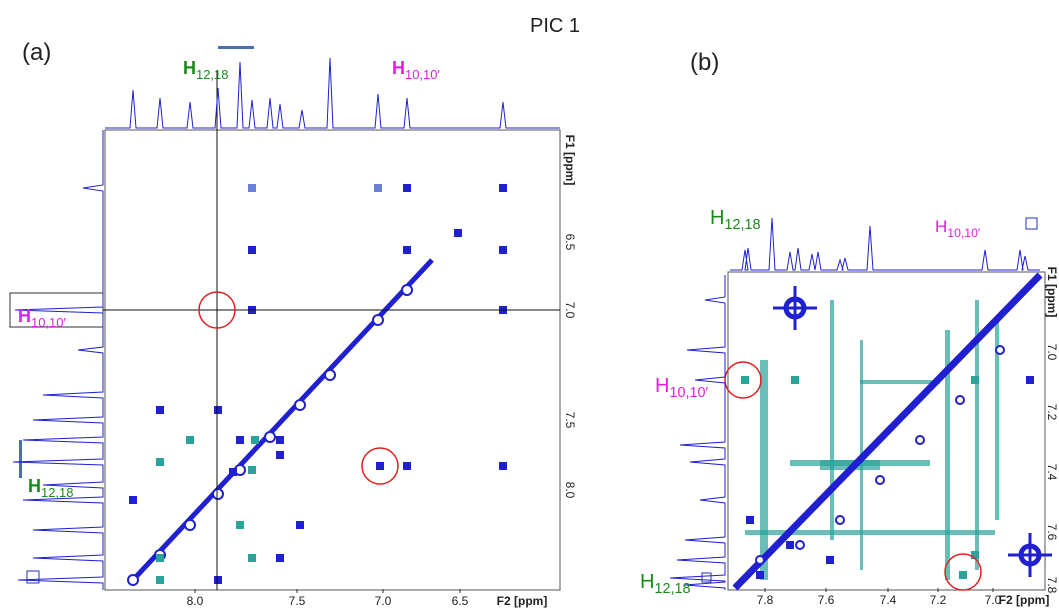 The height and width of the screenshot is (610, 1059). Describe the element at coordinates (33, 577) in the screenshot. I see `icon` at that location.